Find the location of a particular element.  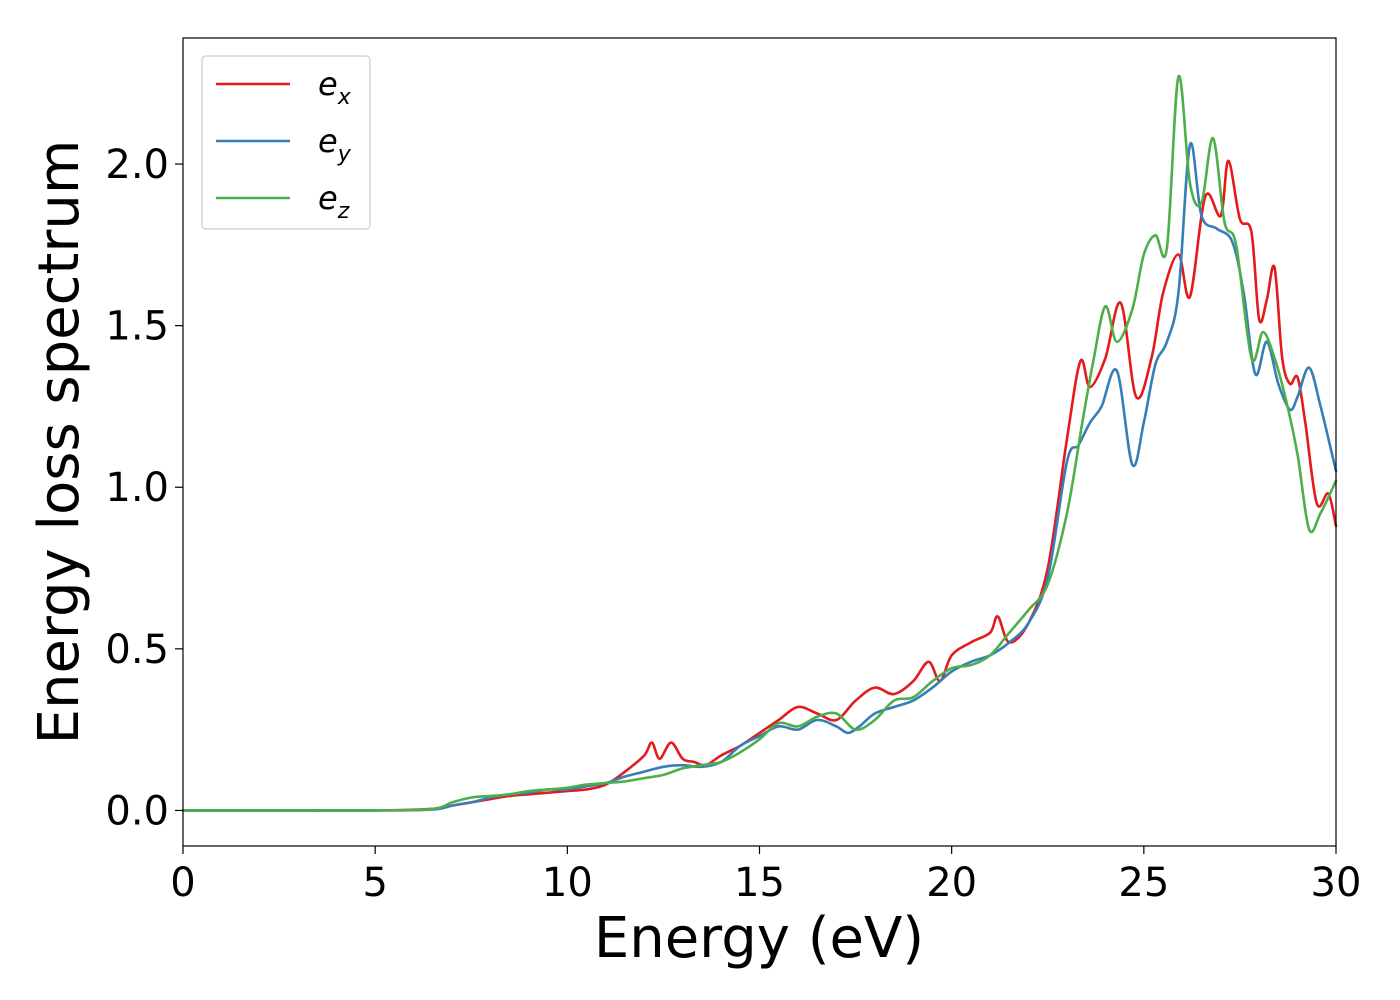

y-tick-label: 0.5 is located at coordinates (137, 650).